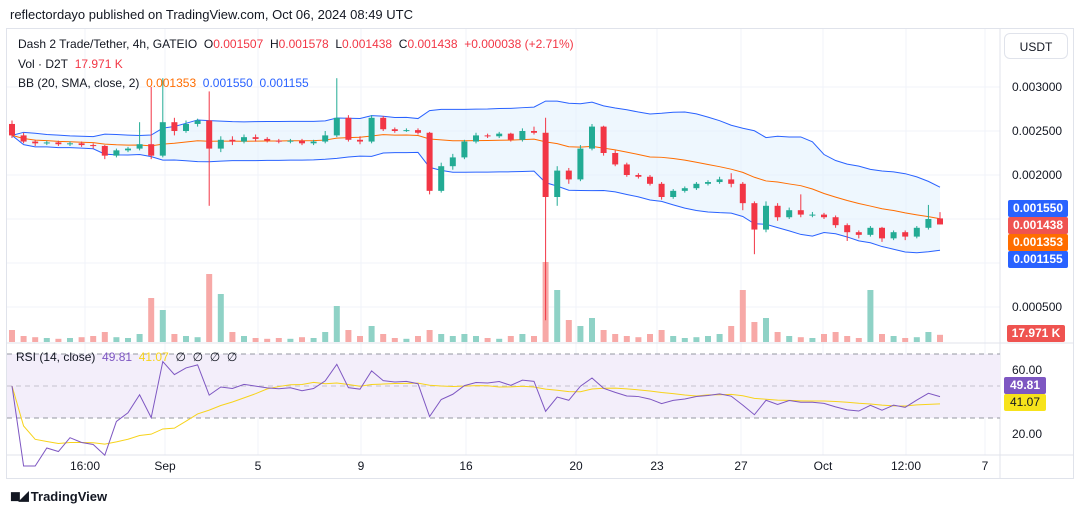 The height and width of the screenshot is (515, 1080). Describe the element at coordinates (153, 357) in the screenshot. I see `rsi-ma-value: 41.07` at that location.